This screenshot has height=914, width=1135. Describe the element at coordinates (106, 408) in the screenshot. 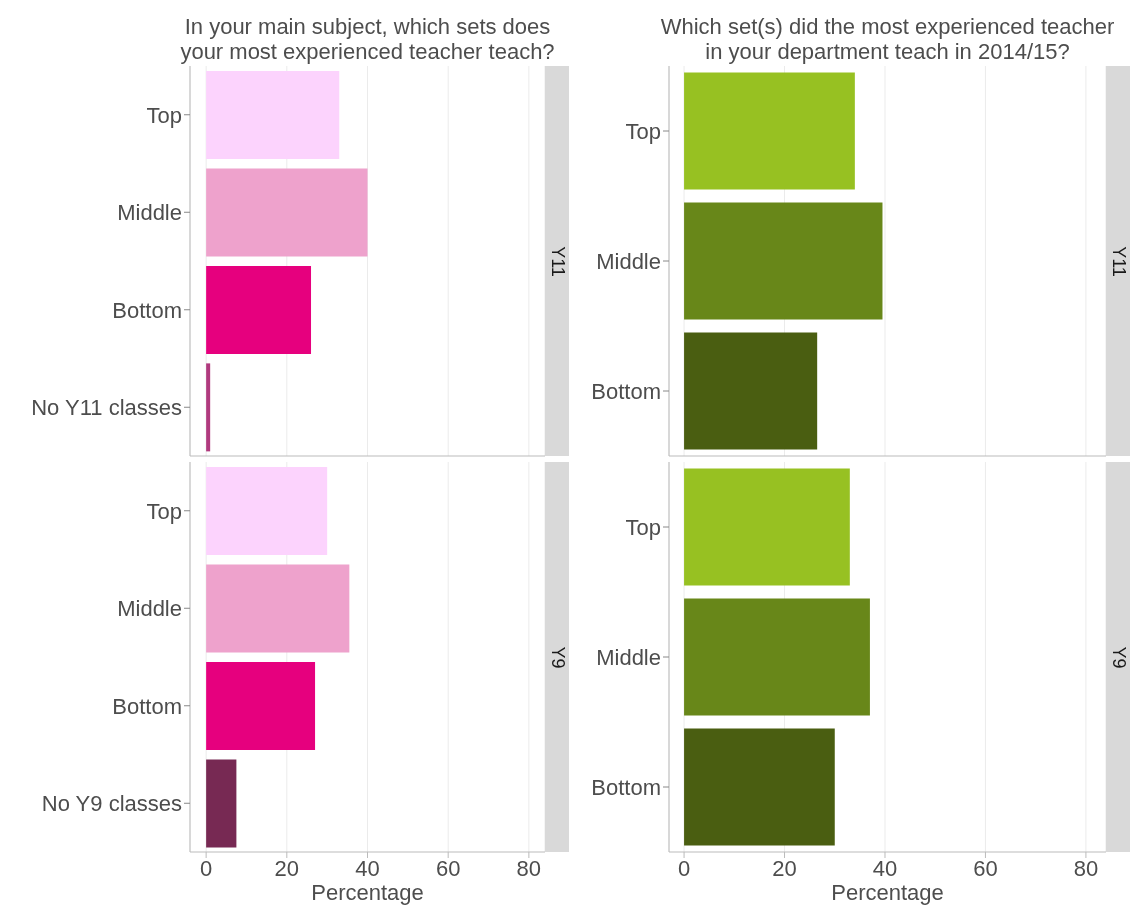

I see `y-tick-label: No Y11 classes` at that location.